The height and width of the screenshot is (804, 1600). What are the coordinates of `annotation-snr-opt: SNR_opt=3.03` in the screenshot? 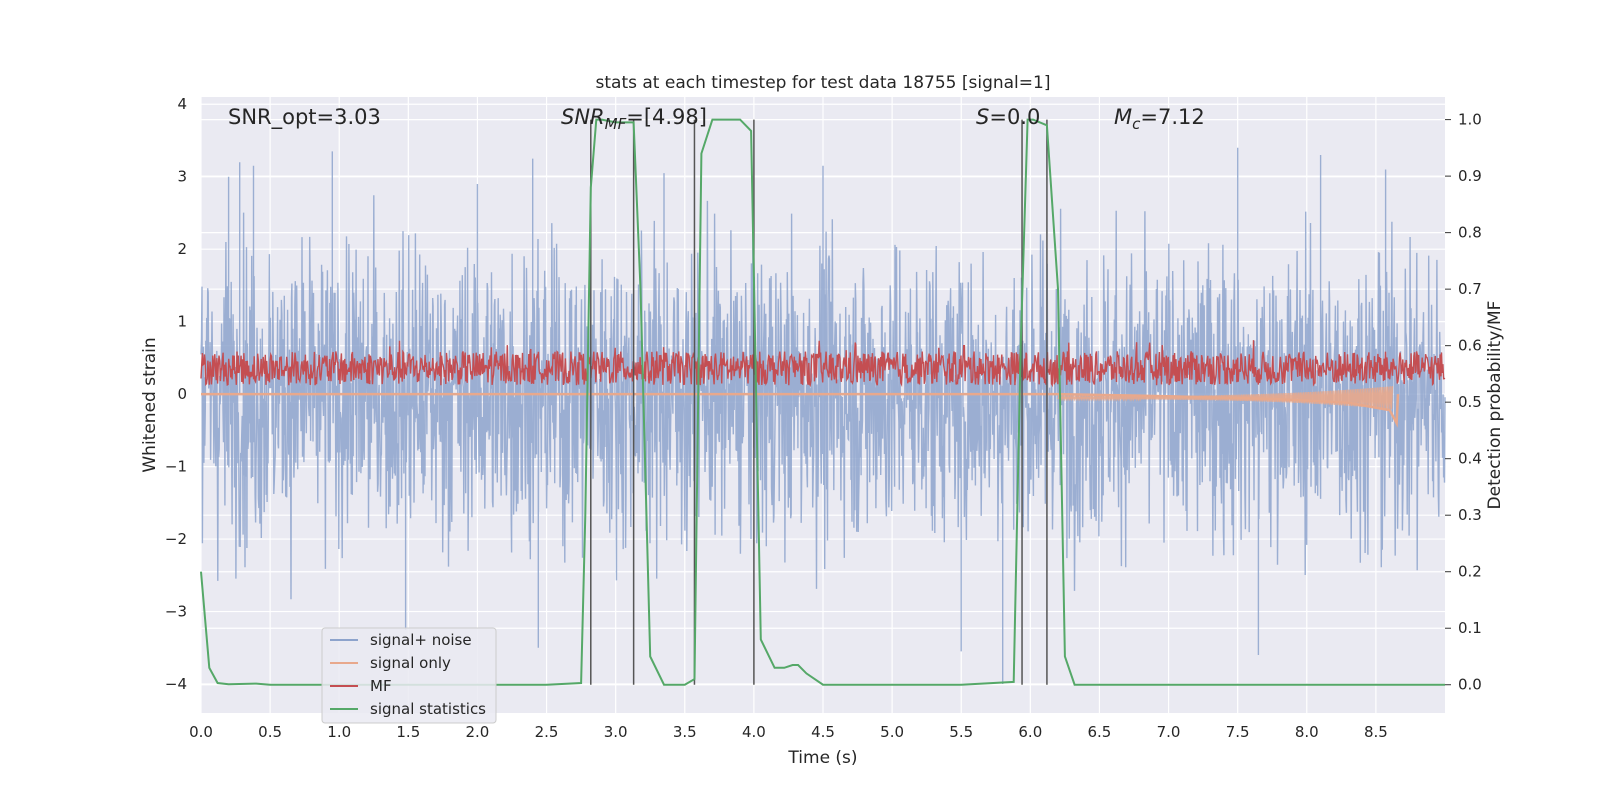 It's located at (304, 117).